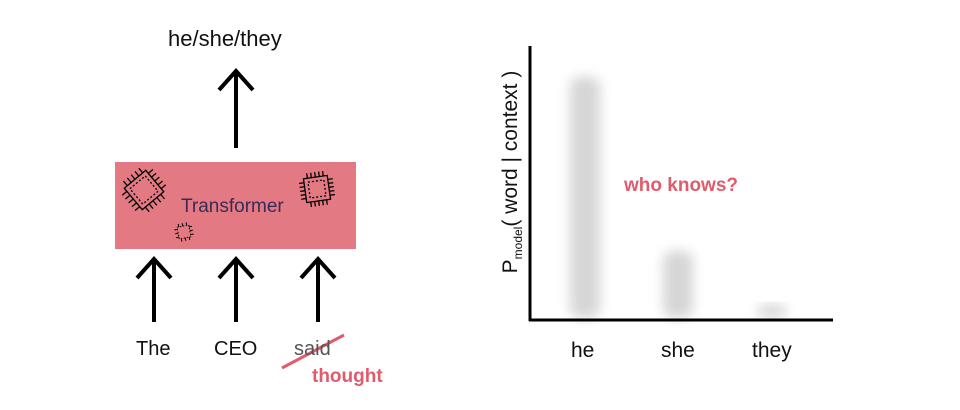  What do you see at coordinates (585, 197) in the screenshot?
I see `bar-he` at bounding box center [585, 197].